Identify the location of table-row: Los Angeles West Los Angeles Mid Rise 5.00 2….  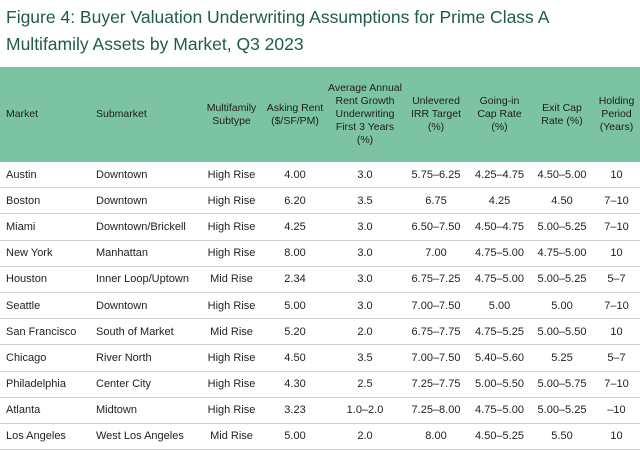
(320, 436).